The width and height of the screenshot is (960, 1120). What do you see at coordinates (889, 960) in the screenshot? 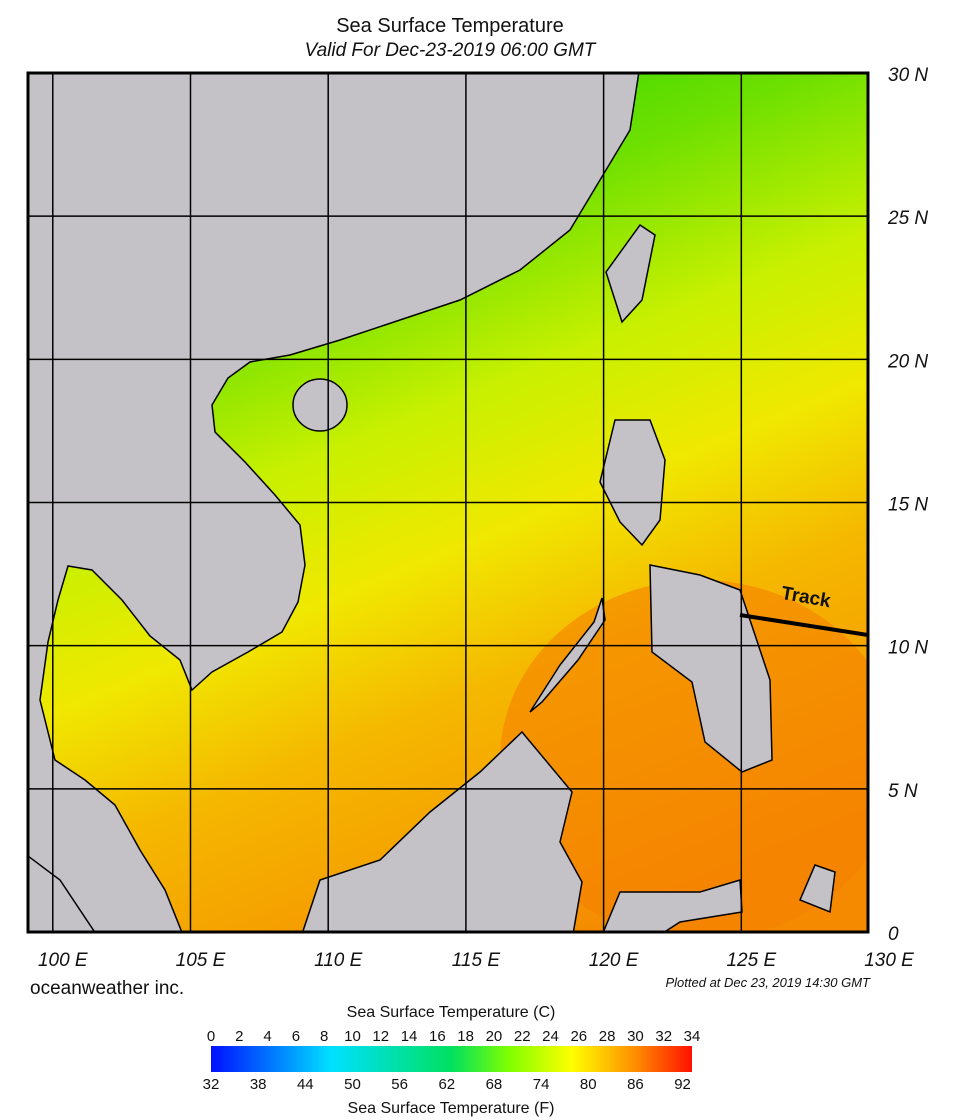
I see `lon-label: 130 E` at bounding box center [889, 960].